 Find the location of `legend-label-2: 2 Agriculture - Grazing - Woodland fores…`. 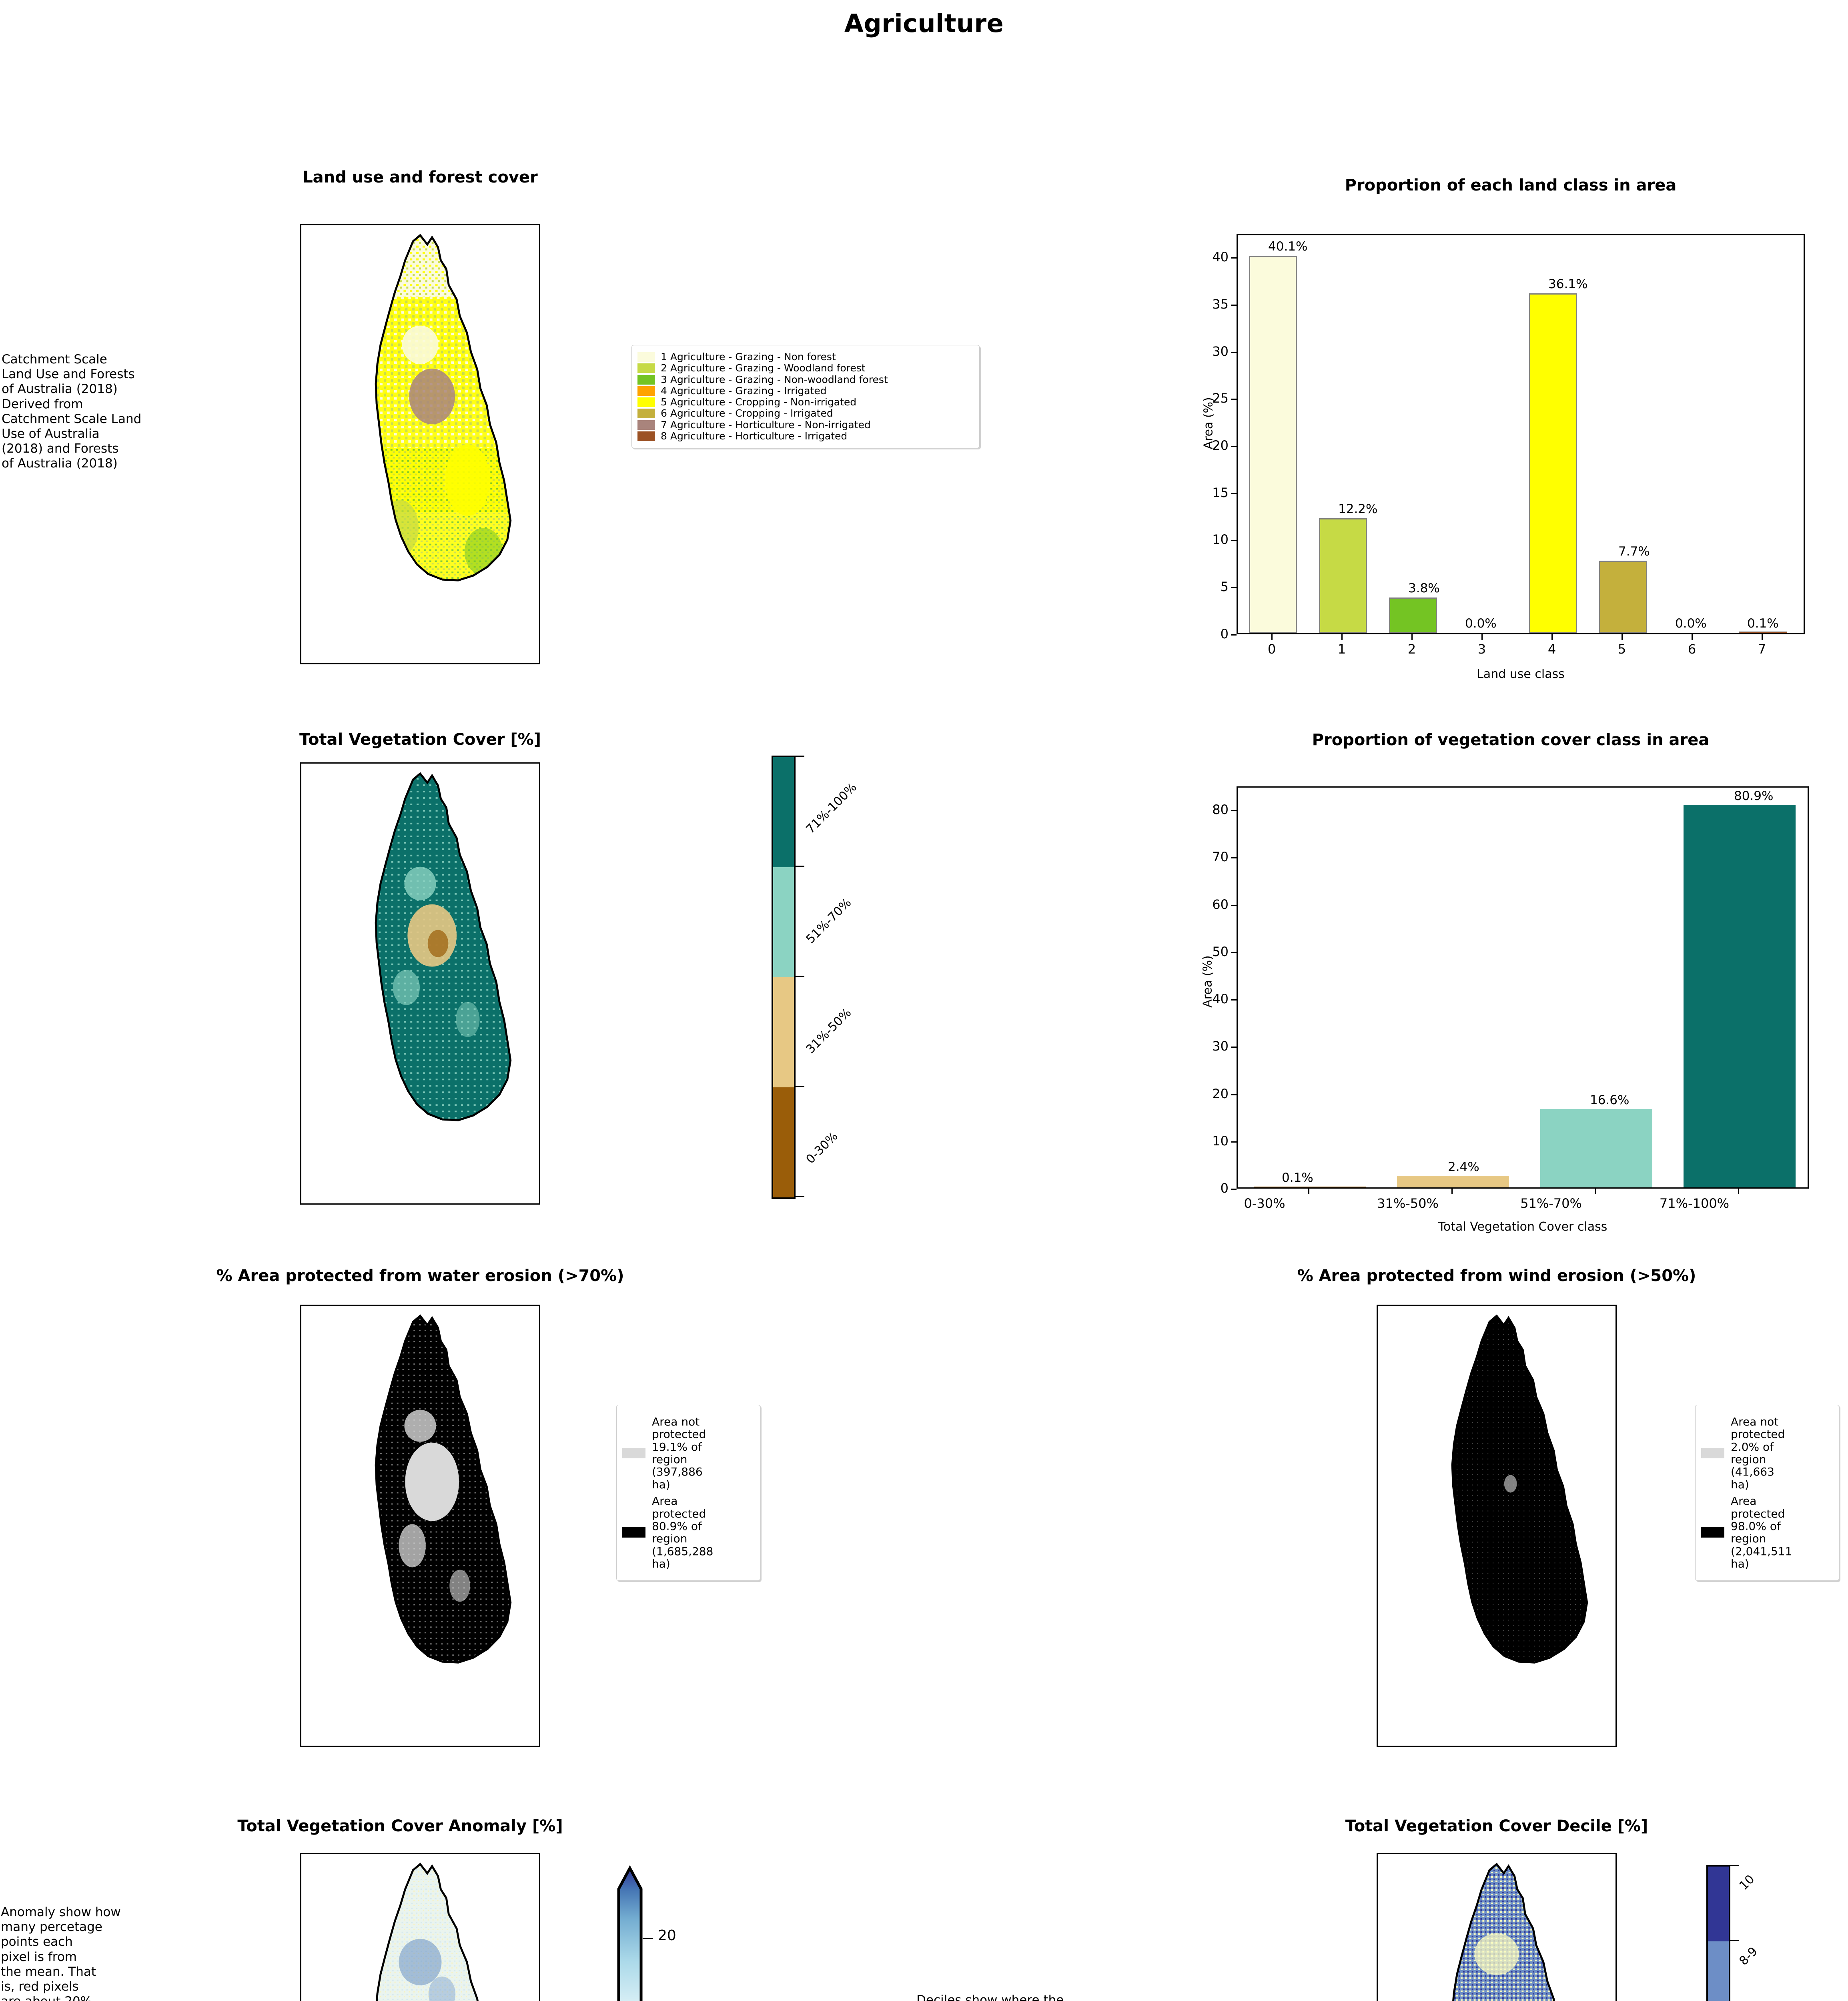

legend-label-2: 2 Agriculture - Grazing - Woodland fores… is located at coordinates (763, 368).